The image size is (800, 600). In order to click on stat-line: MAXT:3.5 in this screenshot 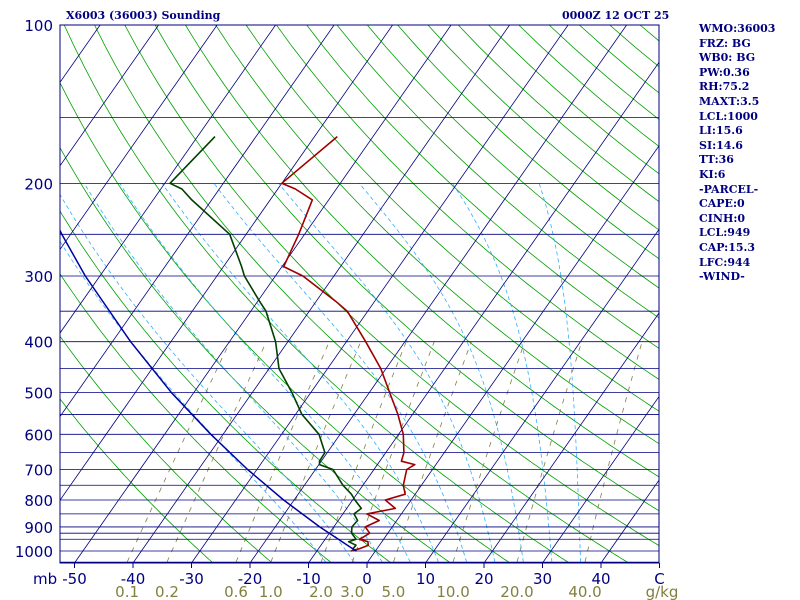, I will do `click(729, 101)`.